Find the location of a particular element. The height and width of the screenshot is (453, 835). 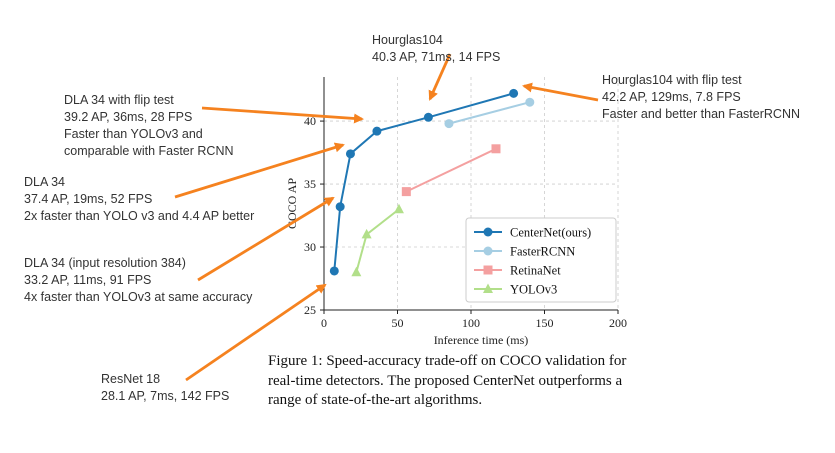

annotation-line: 42.2 AP, 129ms, 7.8 FPS is located at coordinates (671, 97).